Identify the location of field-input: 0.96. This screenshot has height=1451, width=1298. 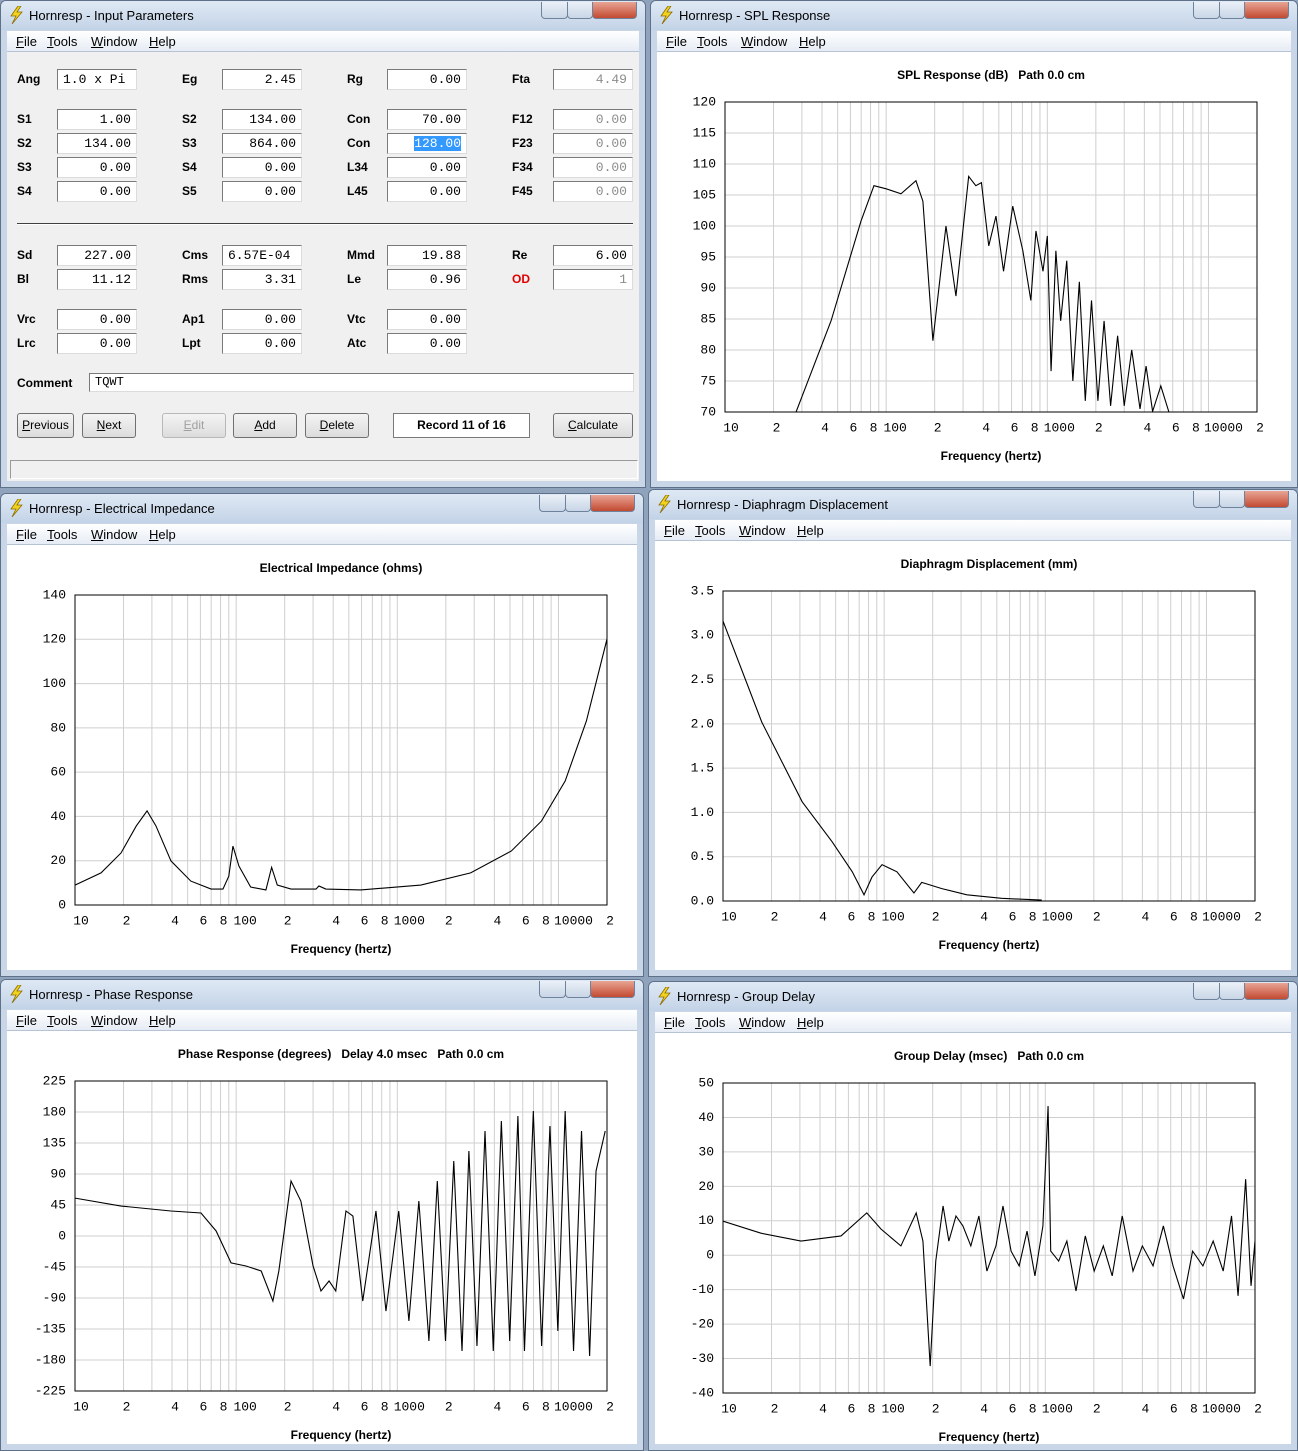
(427, 279).